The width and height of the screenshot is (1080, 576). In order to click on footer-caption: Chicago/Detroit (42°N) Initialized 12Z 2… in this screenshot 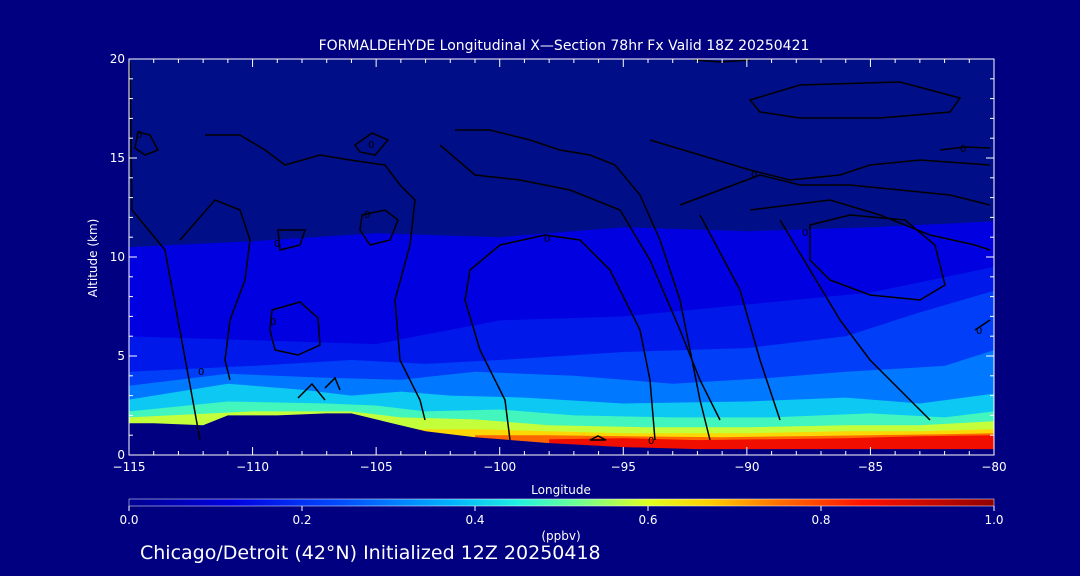, I will do `click(370, 553)`.